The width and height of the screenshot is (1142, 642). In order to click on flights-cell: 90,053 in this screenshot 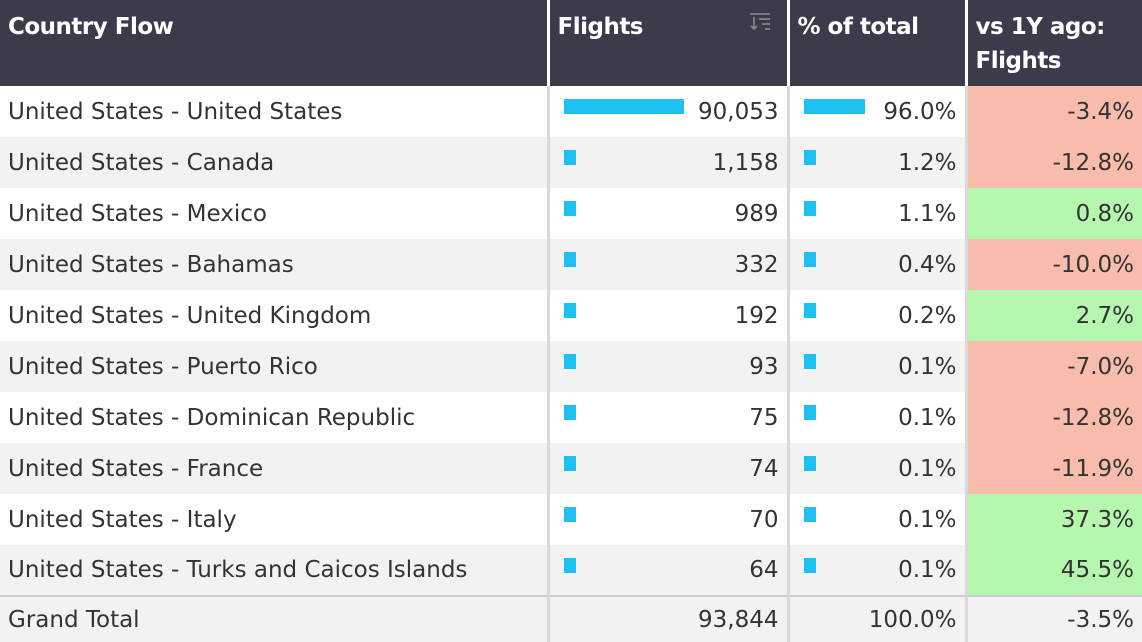, I will do `click(669, 111)`.